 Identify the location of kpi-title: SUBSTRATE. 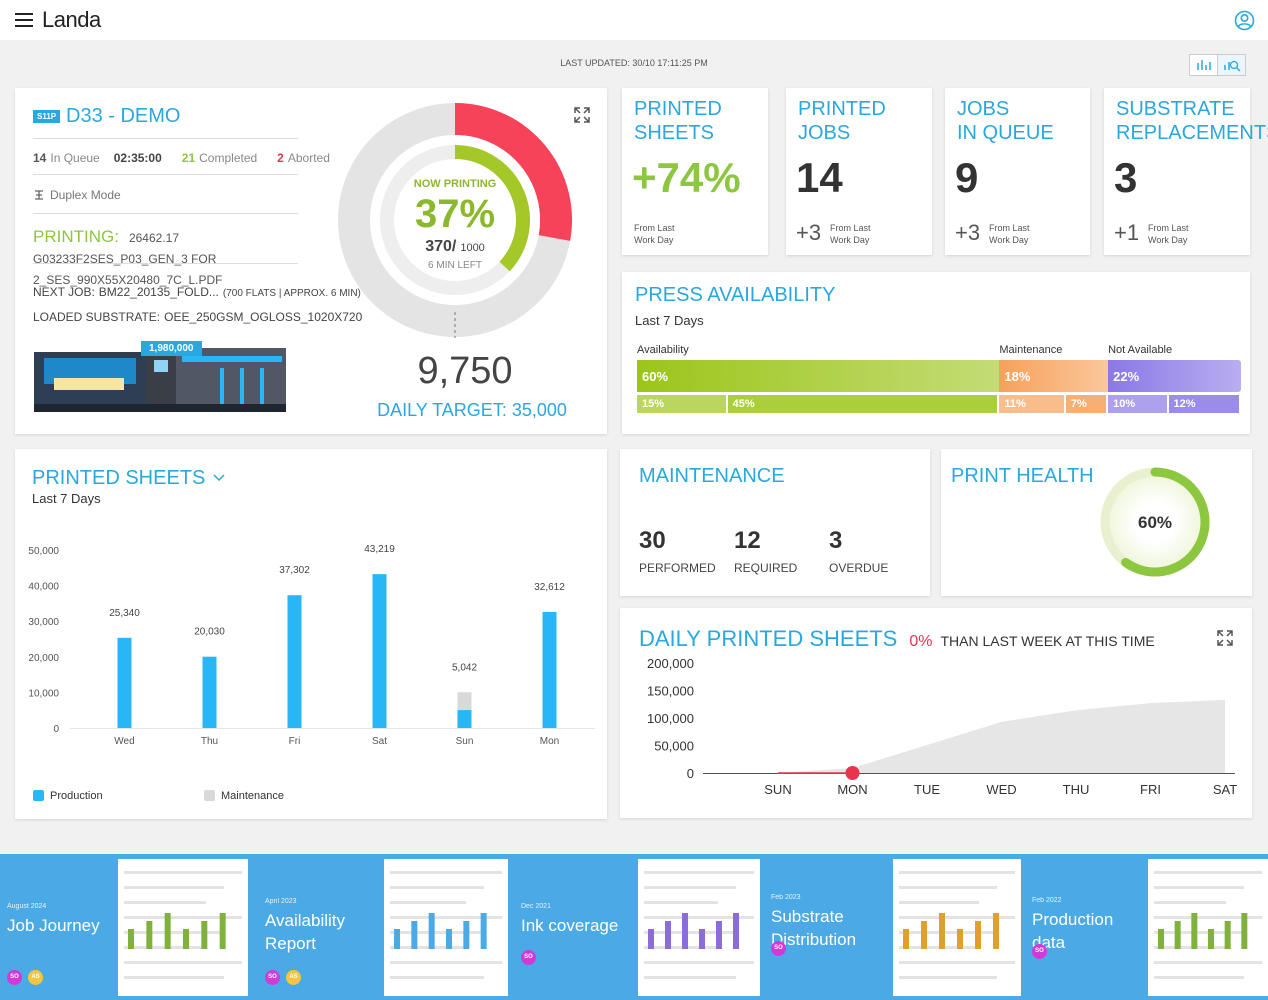
(1175, 109).